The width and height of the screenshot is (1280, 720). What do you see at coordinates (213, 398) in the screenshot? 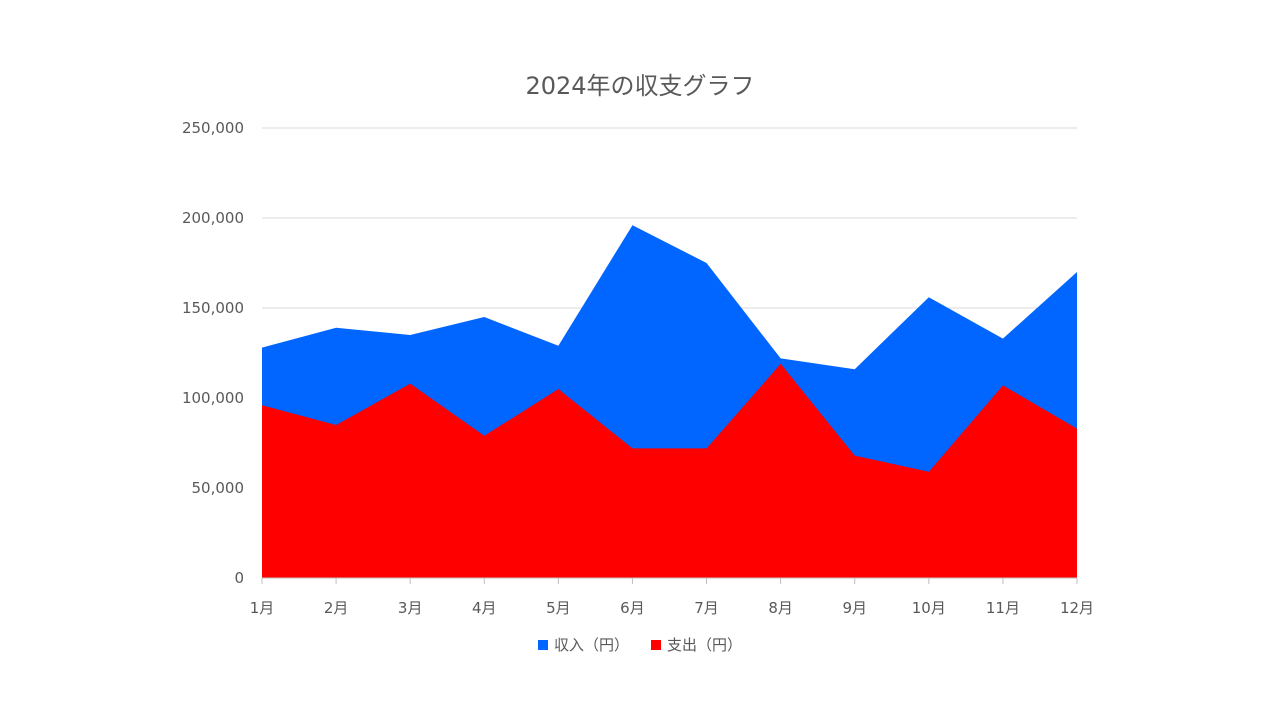
I see `y-tick-label: 100,000` at bounding box center [213, 398].